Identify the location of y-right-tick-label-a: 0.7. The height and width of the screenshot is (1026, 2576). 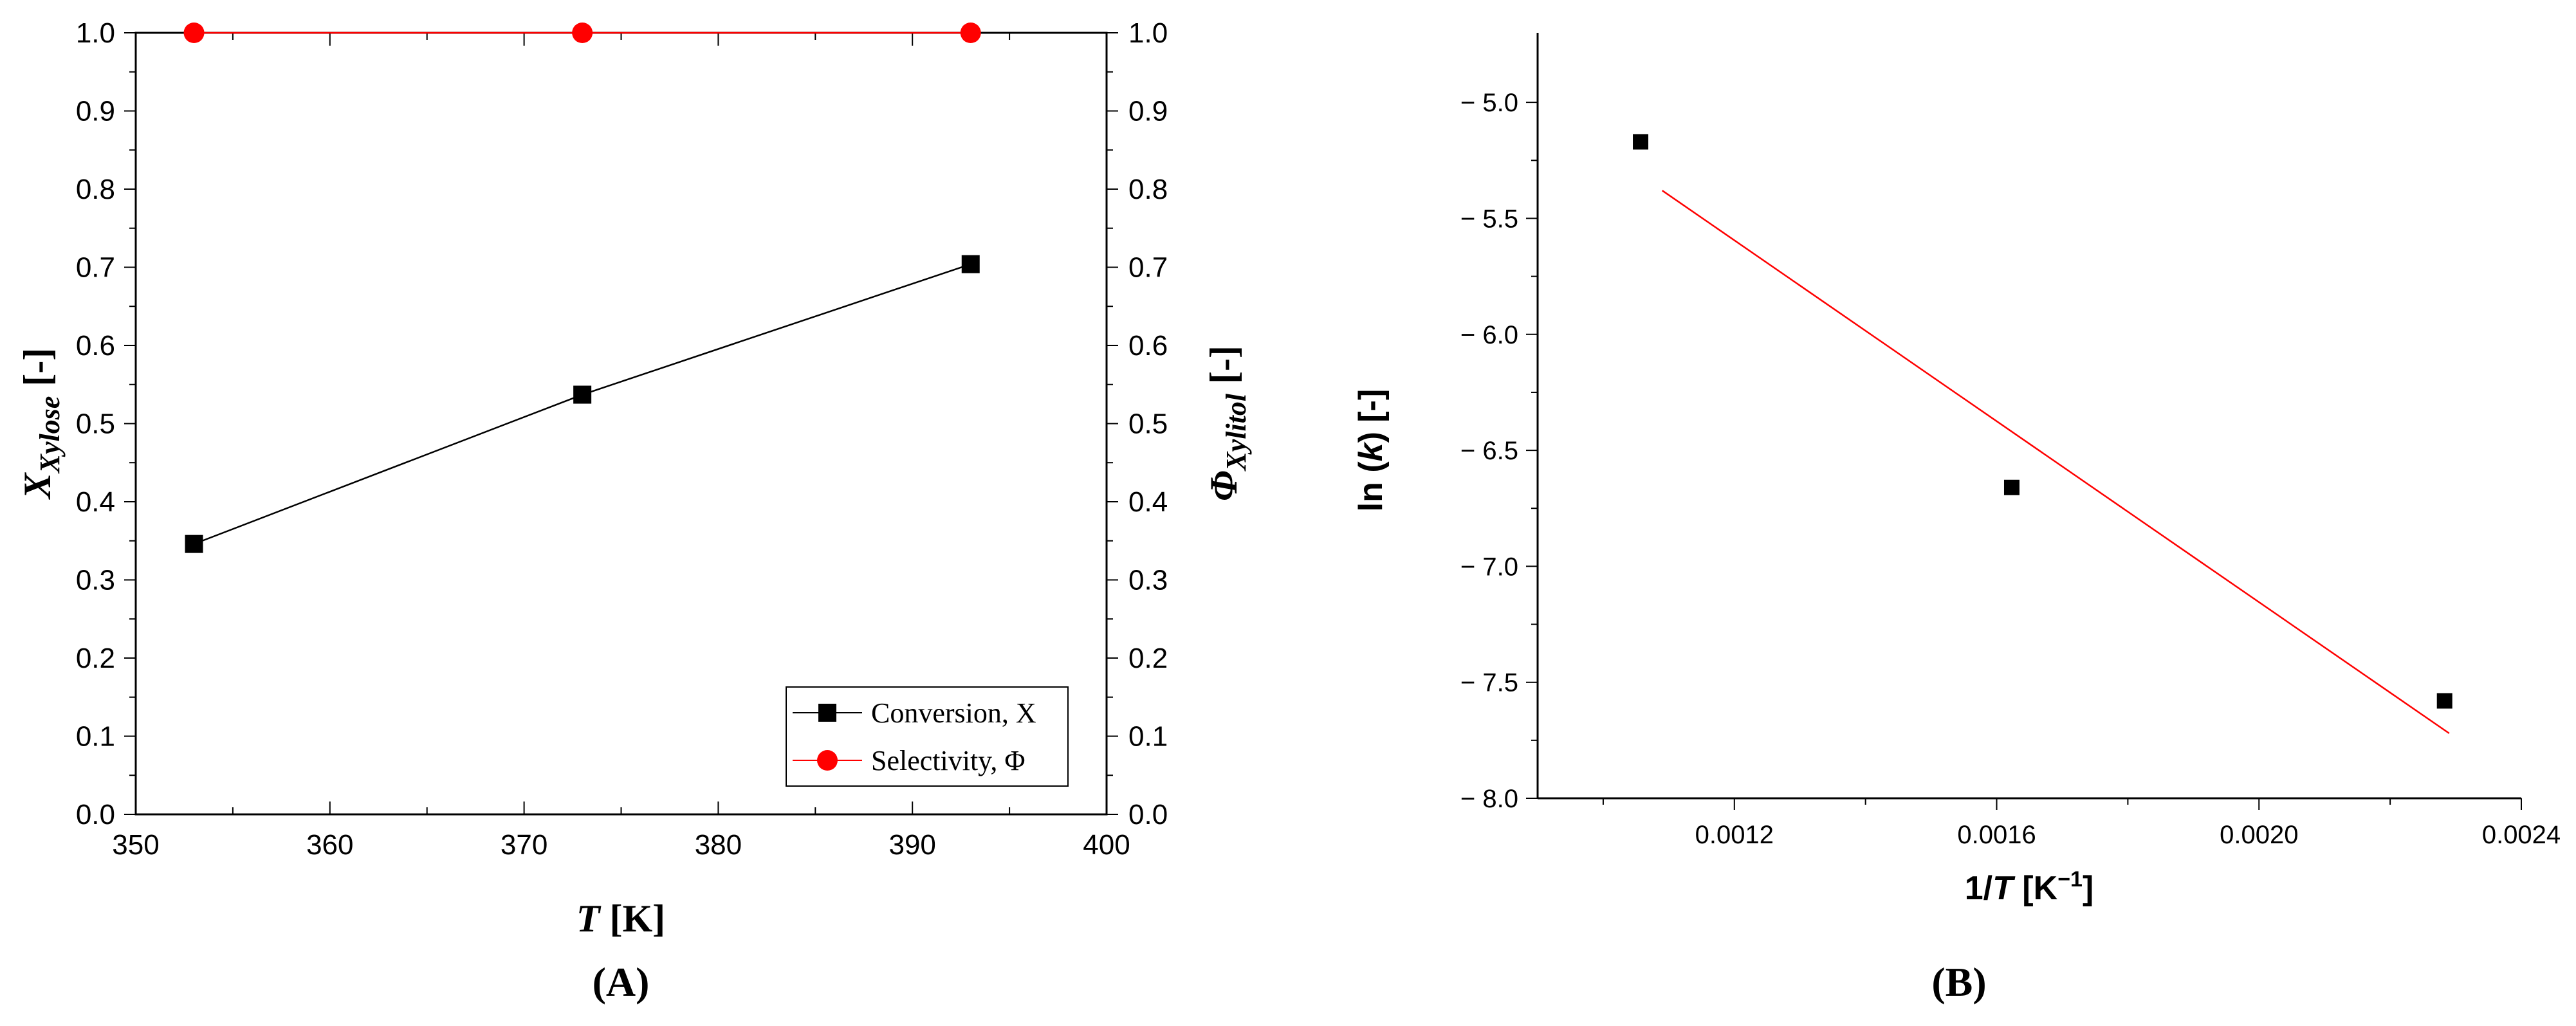
(1148, 268).